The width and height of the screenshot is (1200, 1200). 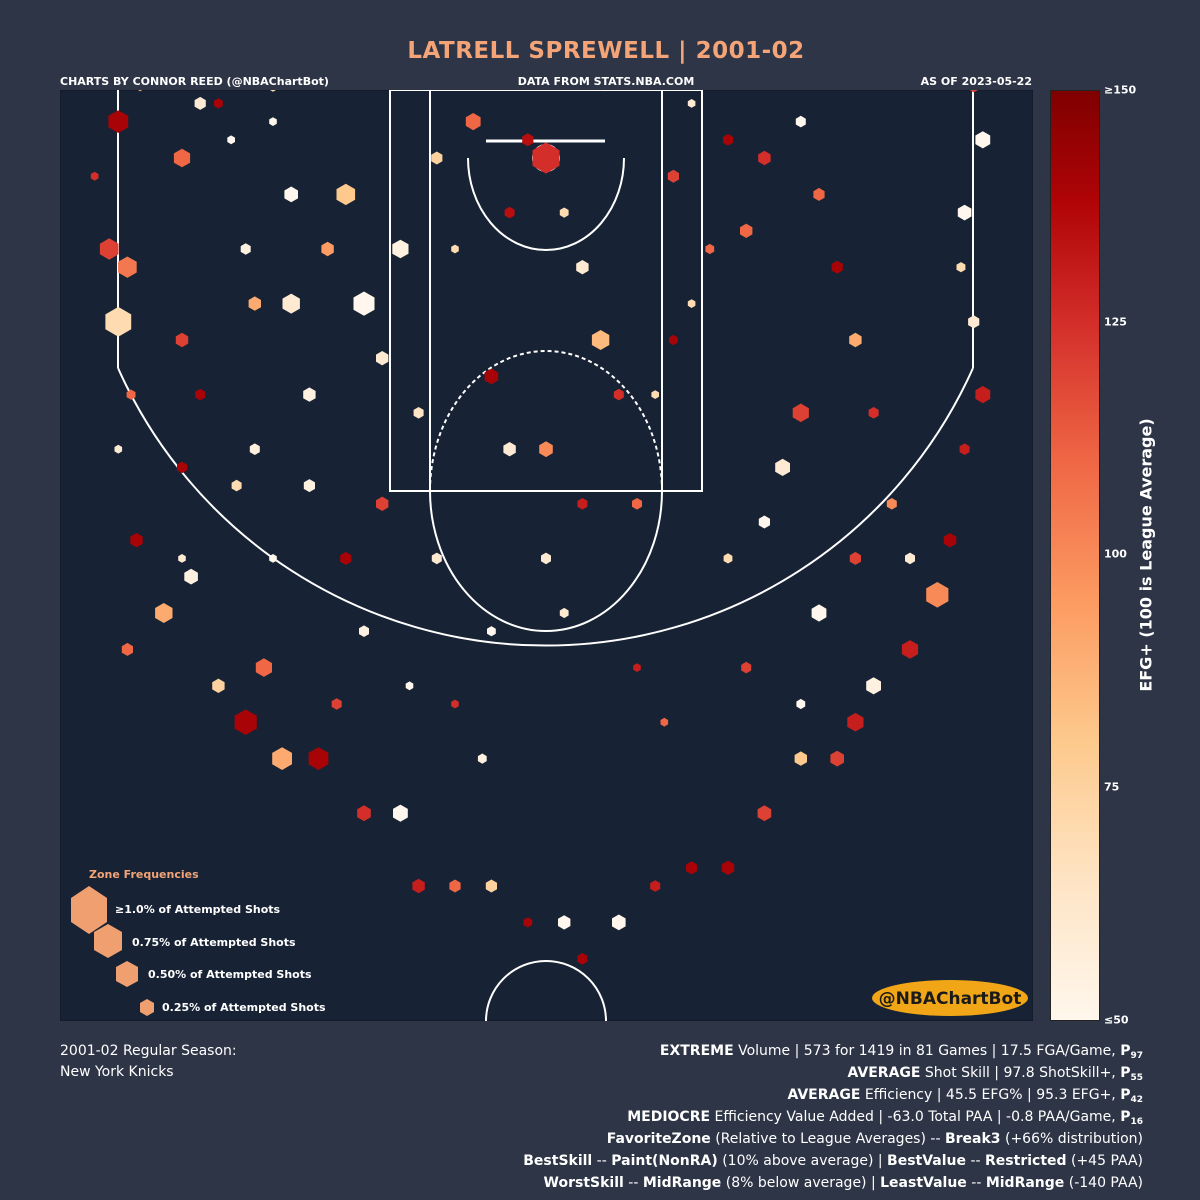 What do you see at coordinates (230, 974) in the screenshot?
I see `legend-label-3: 0.50% of Attempted Shots` at bounding box center [230, 974].